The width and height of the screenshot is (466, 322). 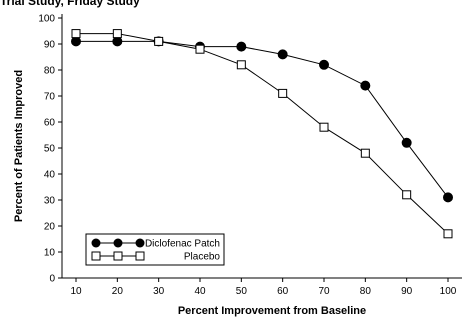 What do you see at coordinates (19, 146) in the screenshot?
I see `y-axis-label: Percent of Patients Improved` at bounding box center [19, 146].